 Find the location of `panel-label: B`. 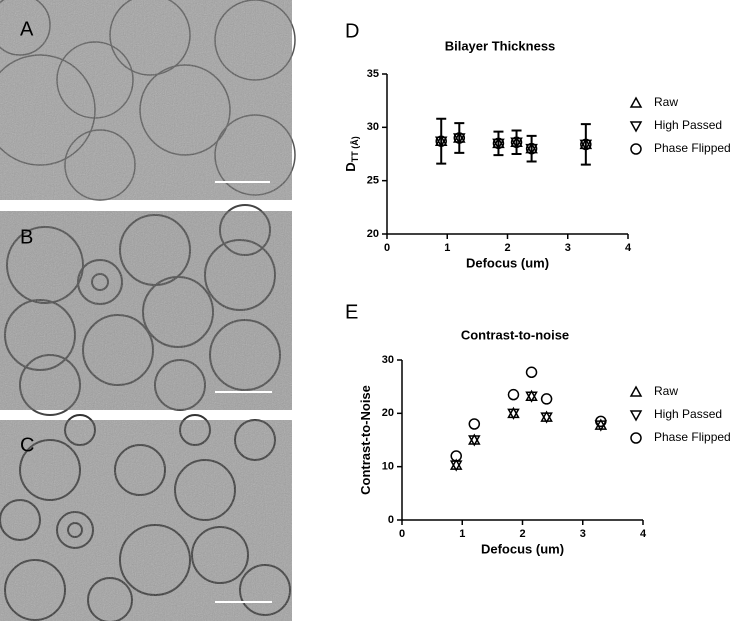

panel-label: B is located at coordinates (26, 237).